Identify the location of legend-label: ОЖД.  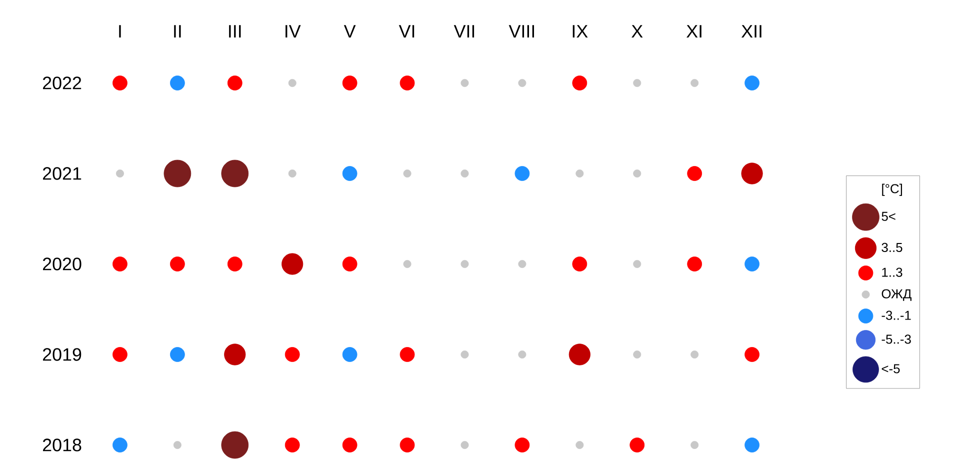
(897, 295).